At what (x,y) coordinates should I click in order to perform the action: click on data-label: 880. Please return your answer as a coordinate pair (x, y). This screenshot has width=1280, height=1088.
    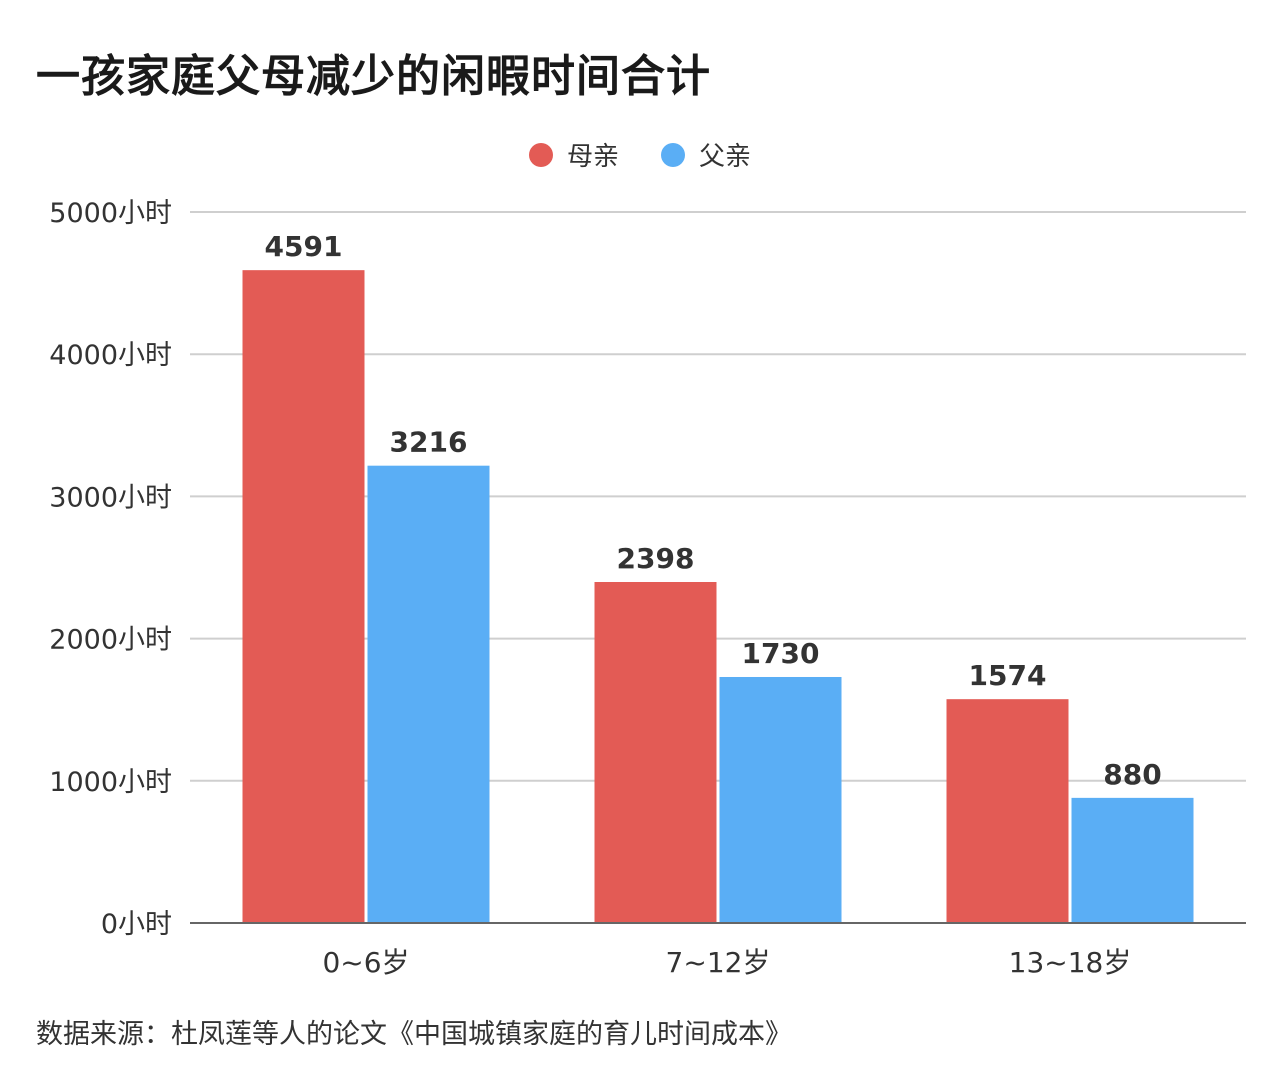
    Looking at the image, I should click on (1132, 774).